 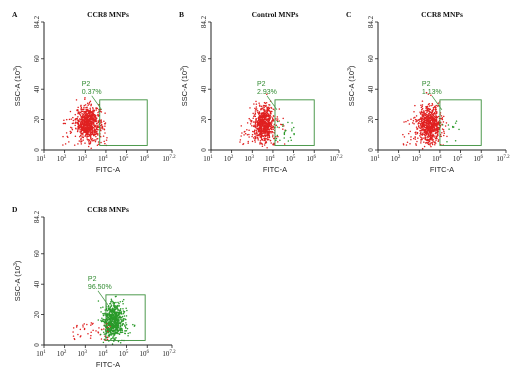 What do you see at coordinates (103, 298) in the screenshot?
I see `gate-pointer` at bounding box center [103, 298].